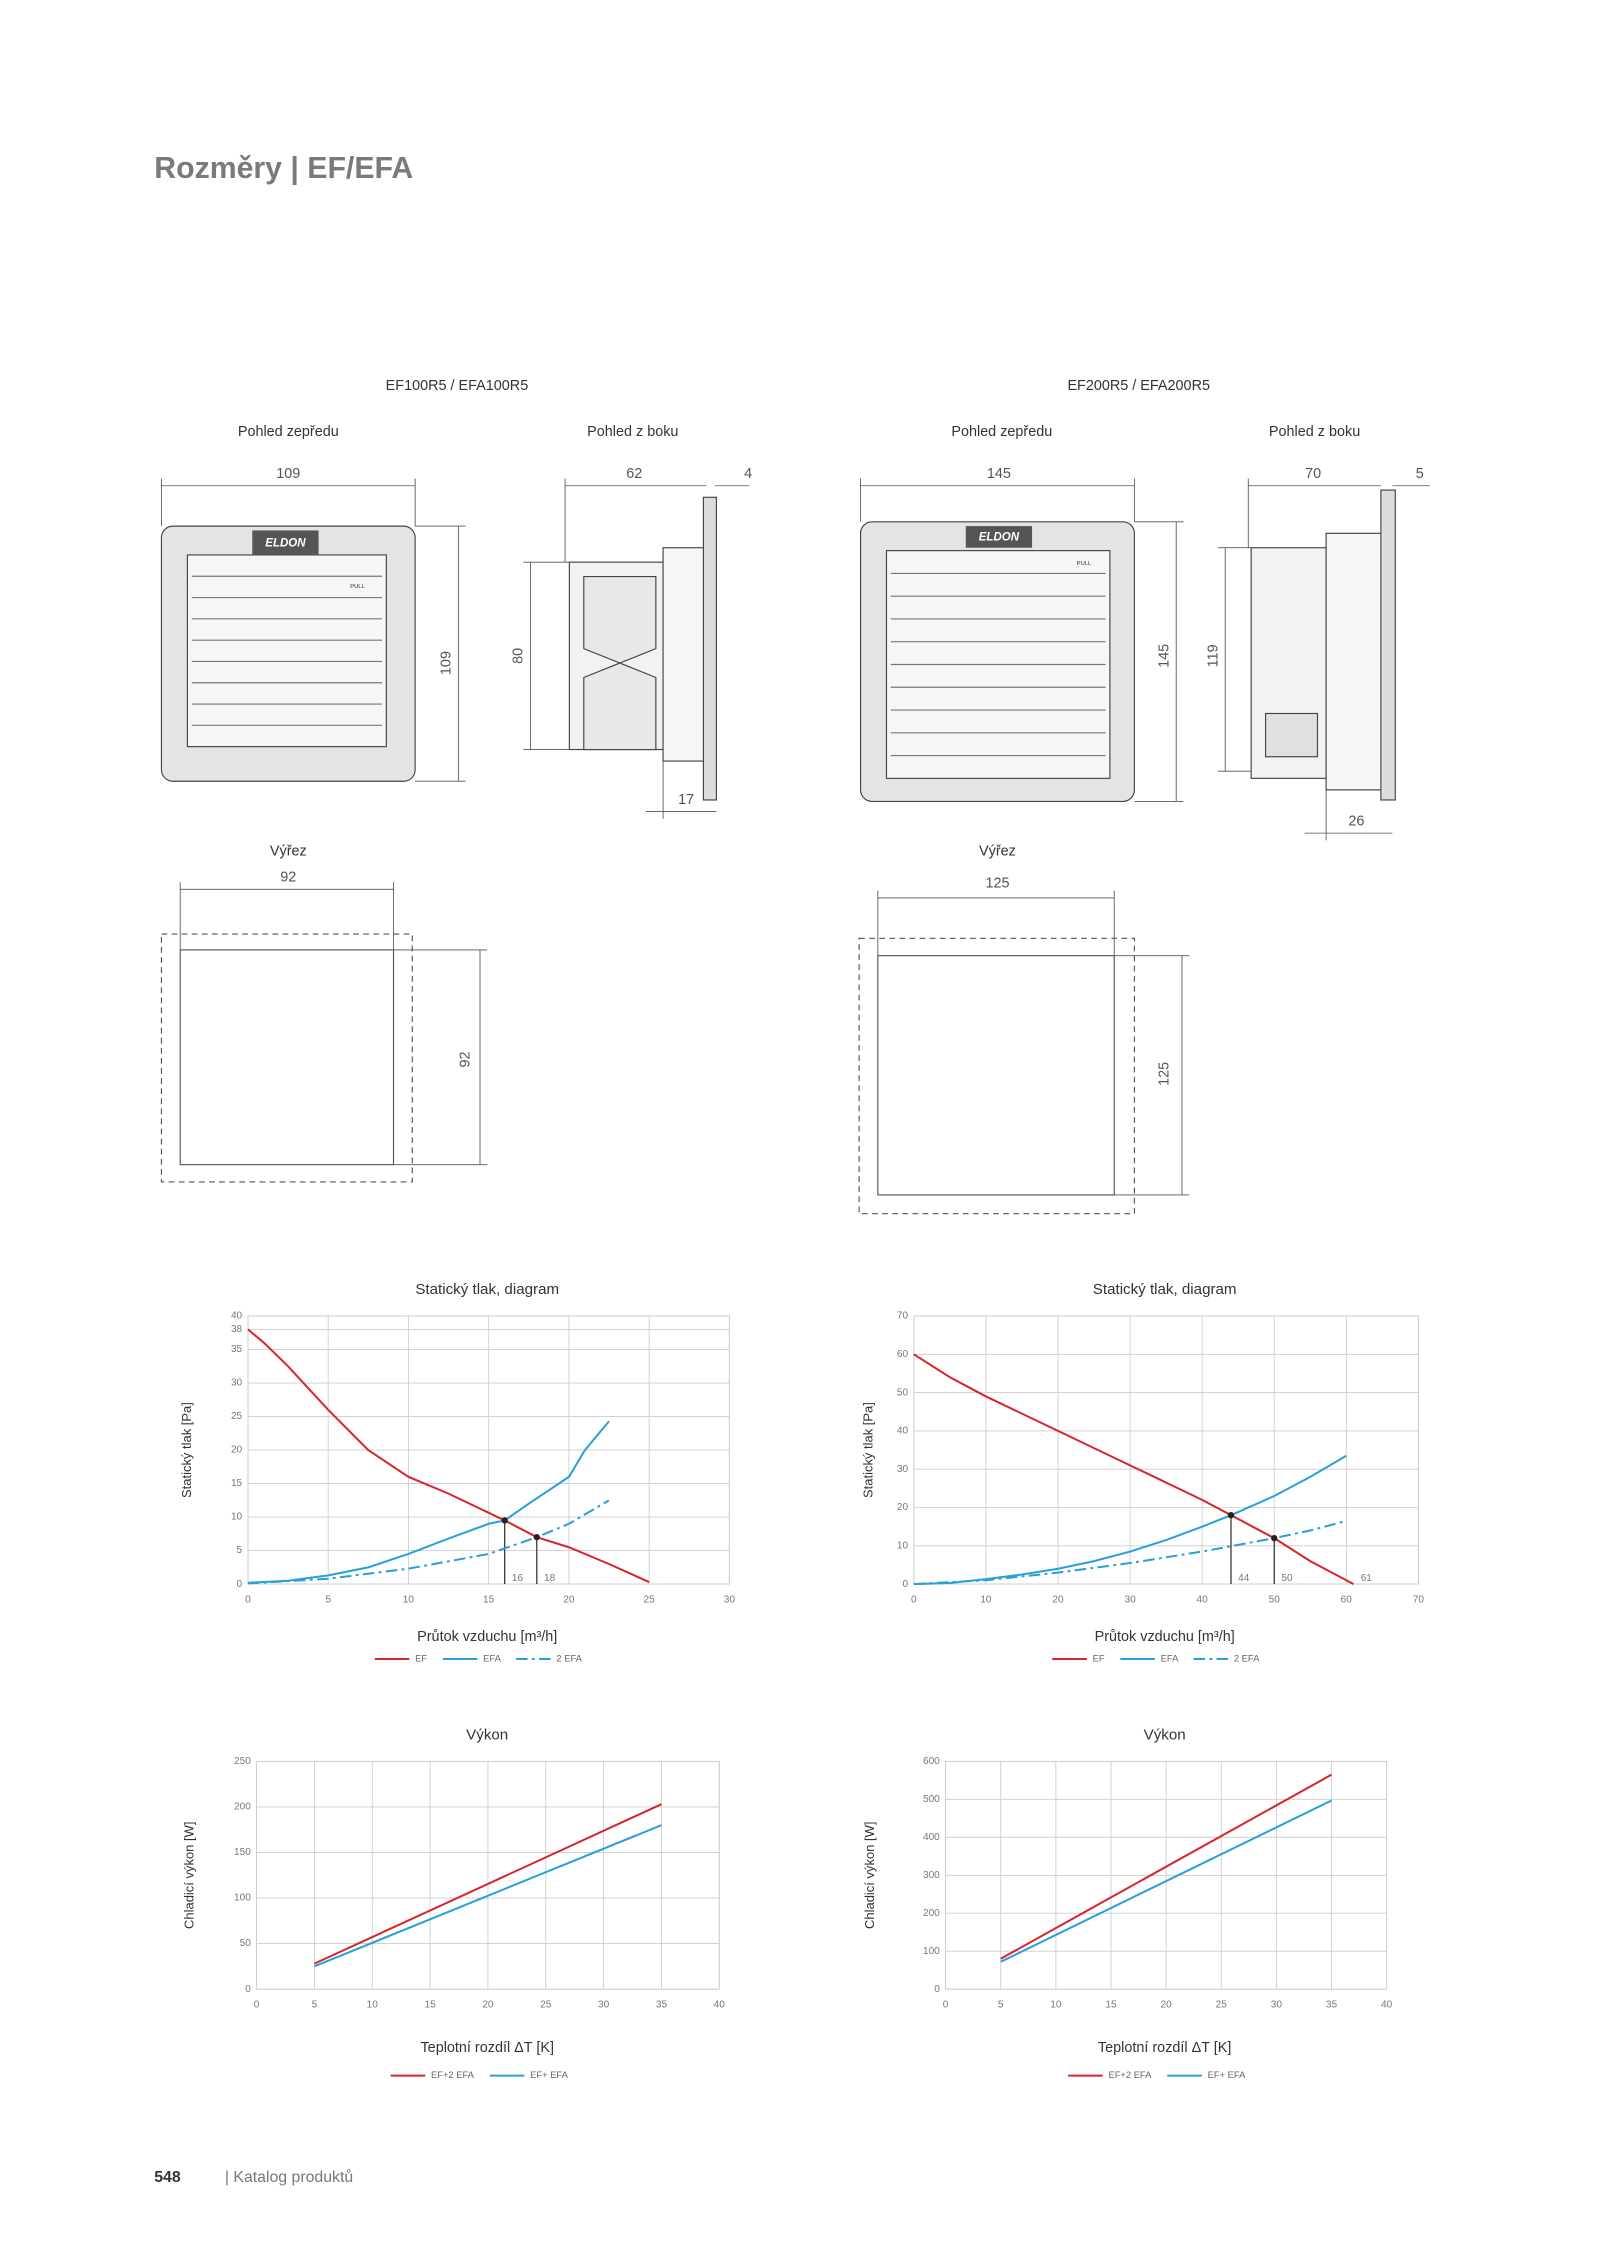 The image size is (1600, 2263). What do you see at coordinates (242, 1852) in the screenshot?
I see `y-tick-label: 150` at bounding box center [242, 1852].